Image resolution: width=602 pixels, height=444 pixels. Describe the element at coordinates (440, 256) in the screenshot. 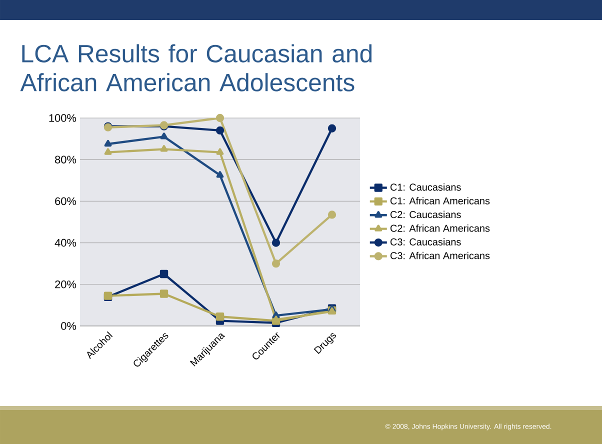

I see `legend-label: C3: African Americans` at that location.